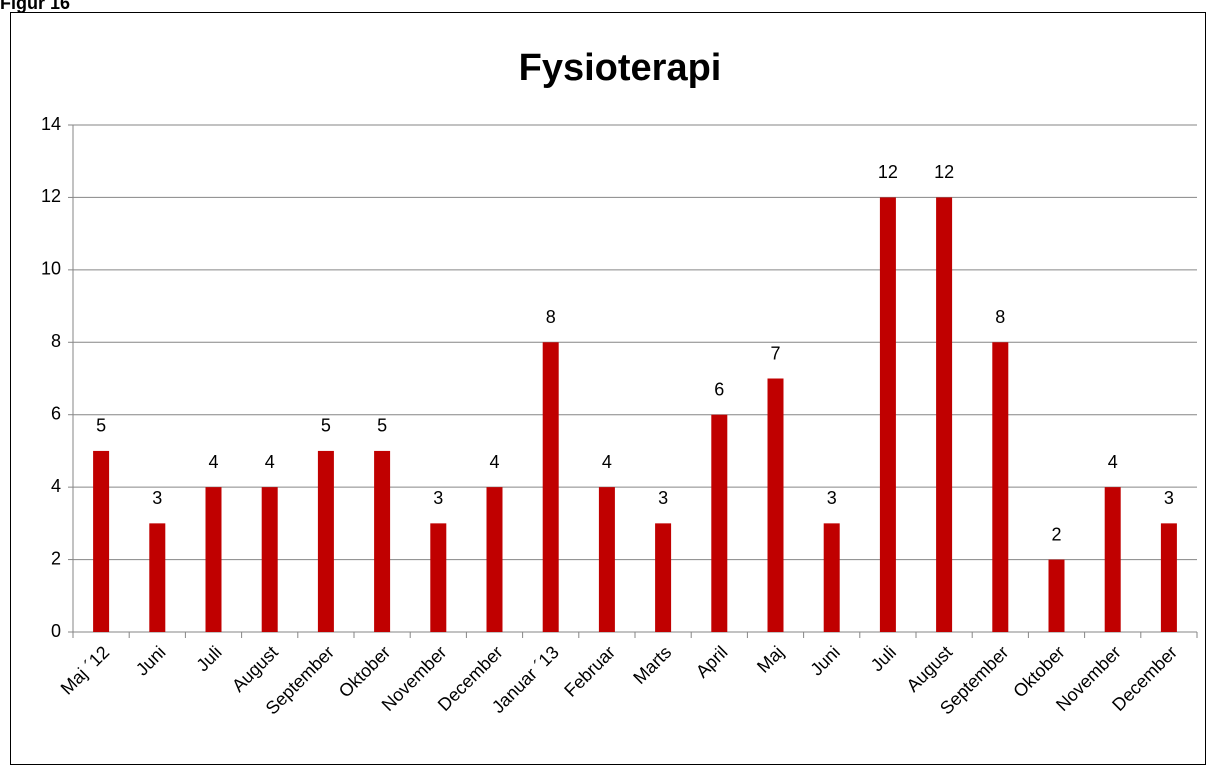 The height and width of the screenshot is (767, 1218). What do you see at coordinates (51, 196) in the screenshot?
I see `y-tick-label: 12` at bounding box center [51, 196].